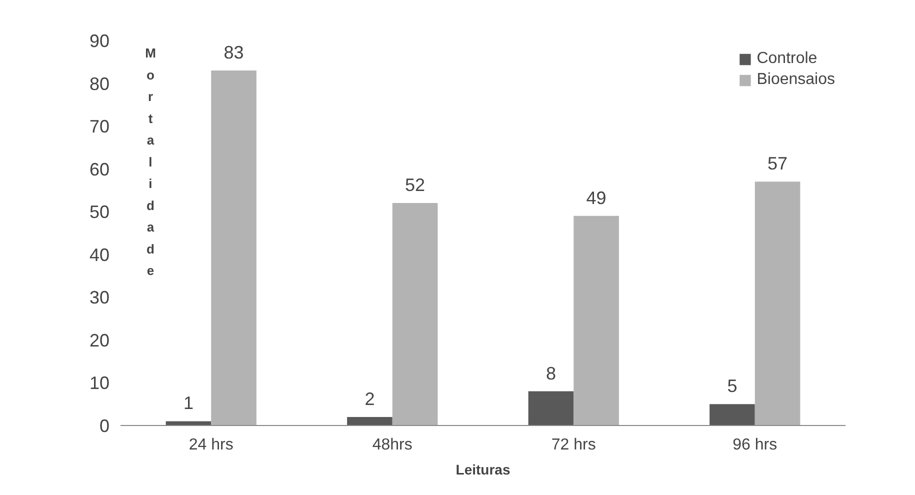 The width and height of the screenshot is (915, 495). What do you see at coordinates (99, 169) in the screenshot?
I see `y-tick-label: 60` at bounding box center [99, 169].